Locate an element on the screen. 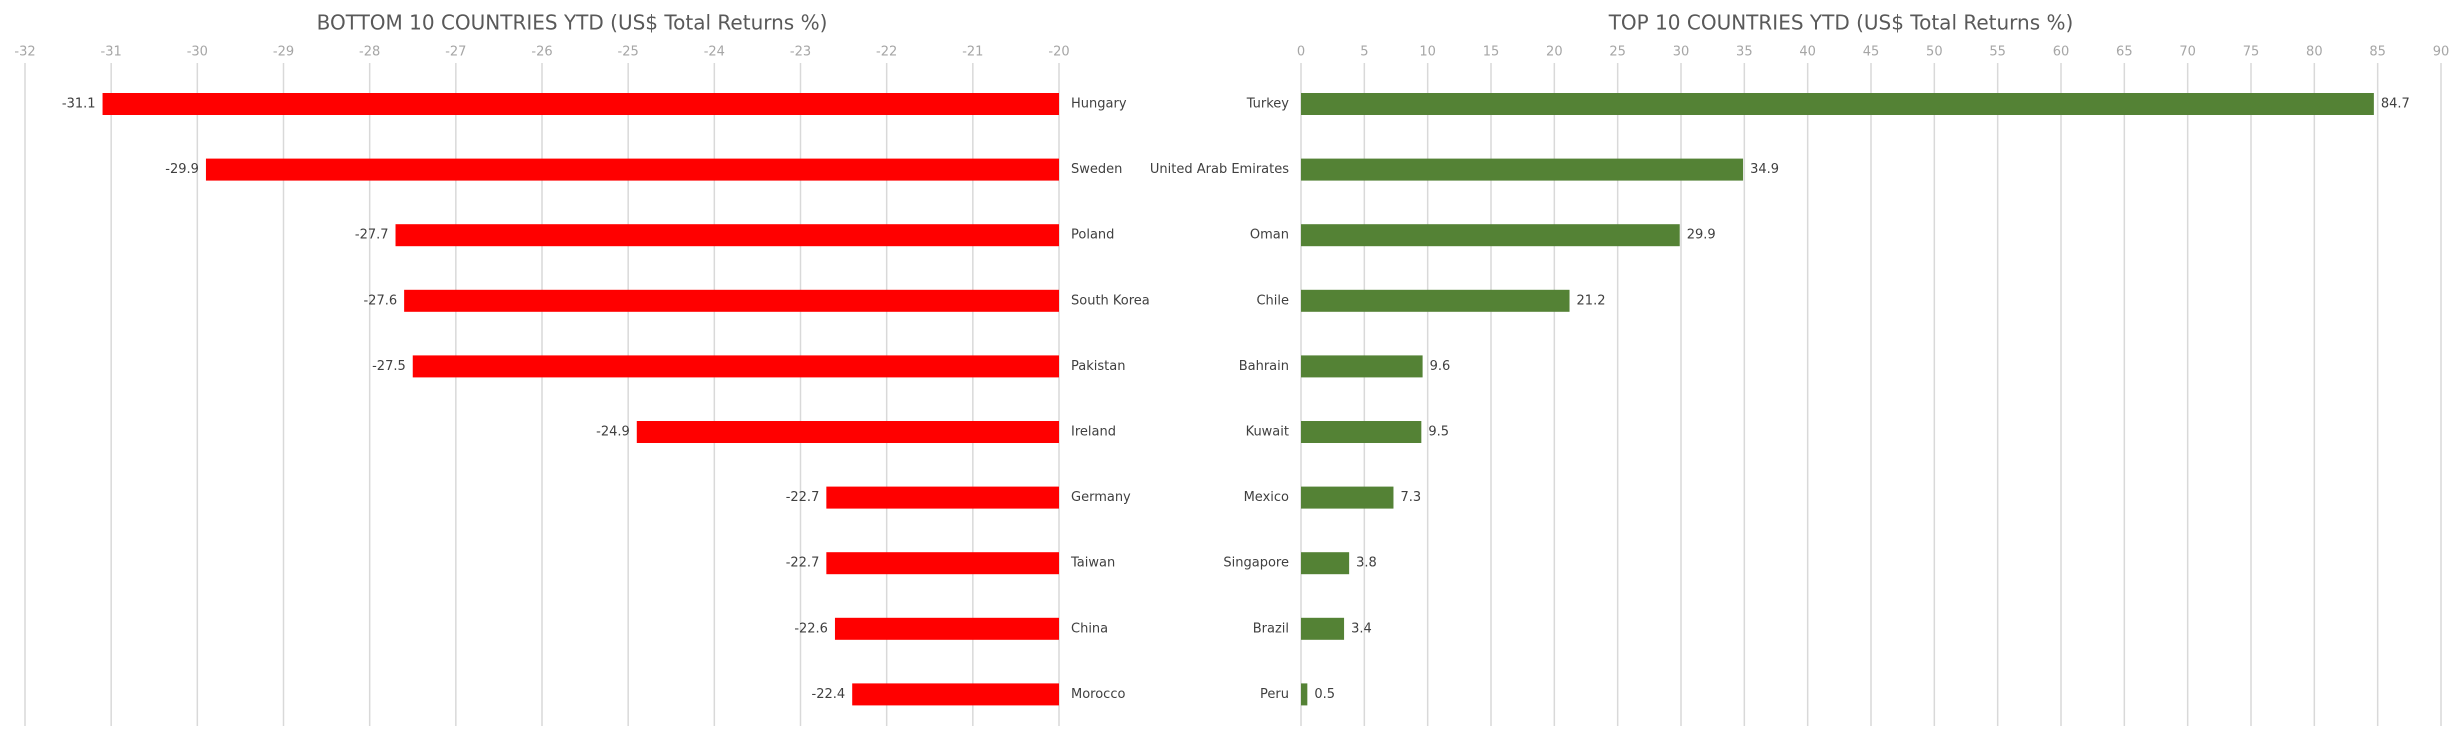 Image resolution: width=2463 pixels, height=743 pixels. value-label: 7.3 is located at coordinates (1410, 497).